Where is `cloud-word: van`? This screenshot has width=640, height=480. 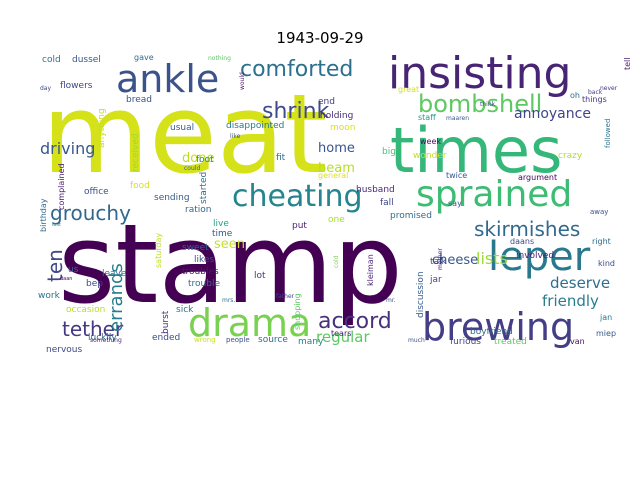
cloud-word: van is located at coordinates (577, 341).